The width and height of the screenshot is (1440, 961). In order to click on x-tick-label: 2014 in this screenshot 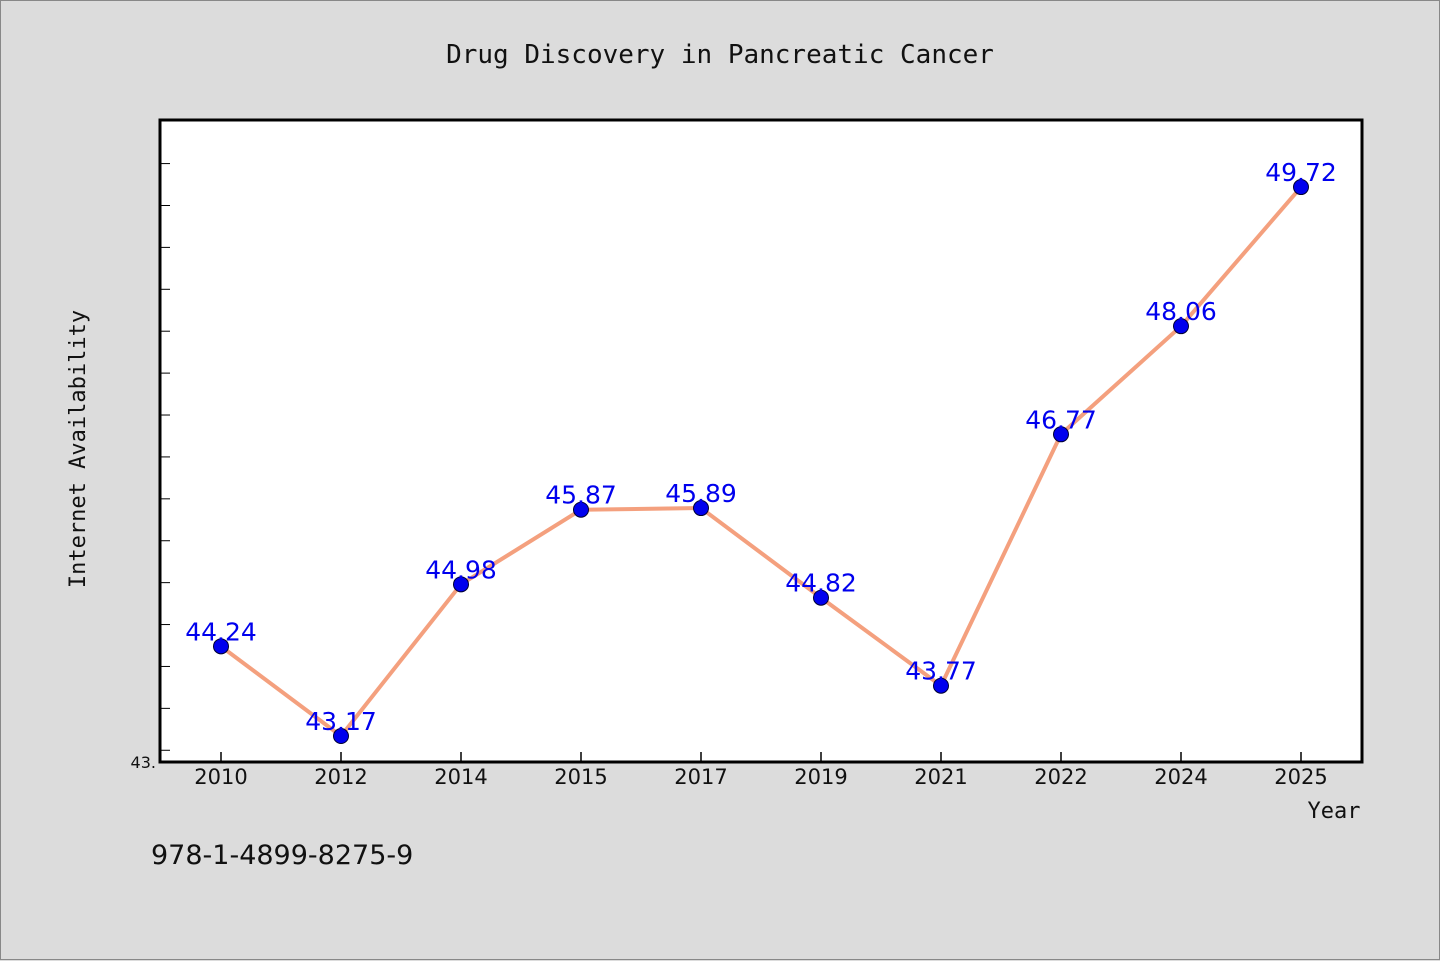, I will do `click(460, 777)`.